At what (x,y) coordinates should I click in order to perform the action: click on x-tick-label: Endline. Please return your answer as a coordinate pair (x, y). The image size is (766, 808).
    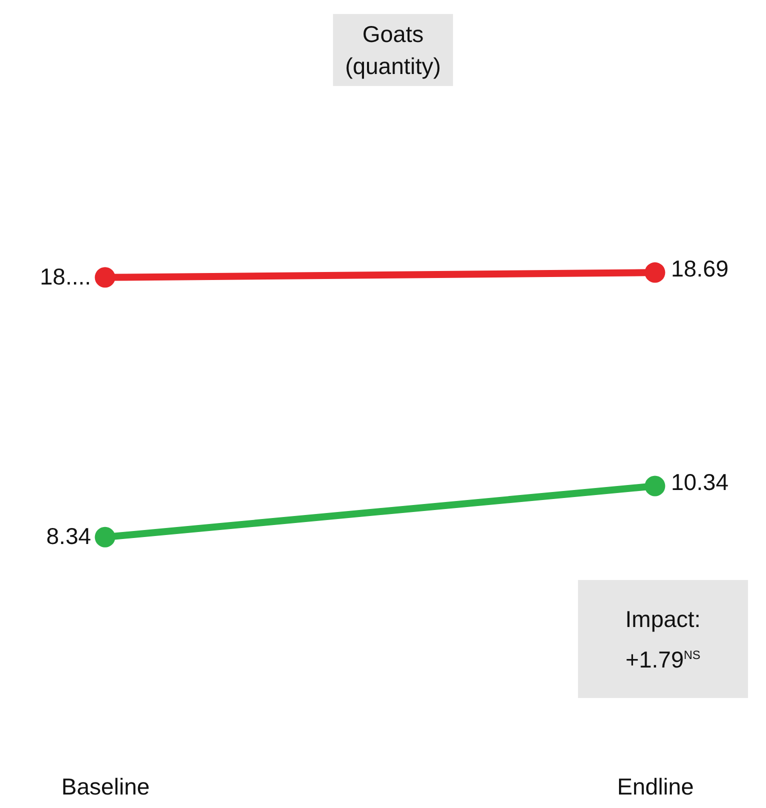
    Looking at the image, I should click on (655, 787).